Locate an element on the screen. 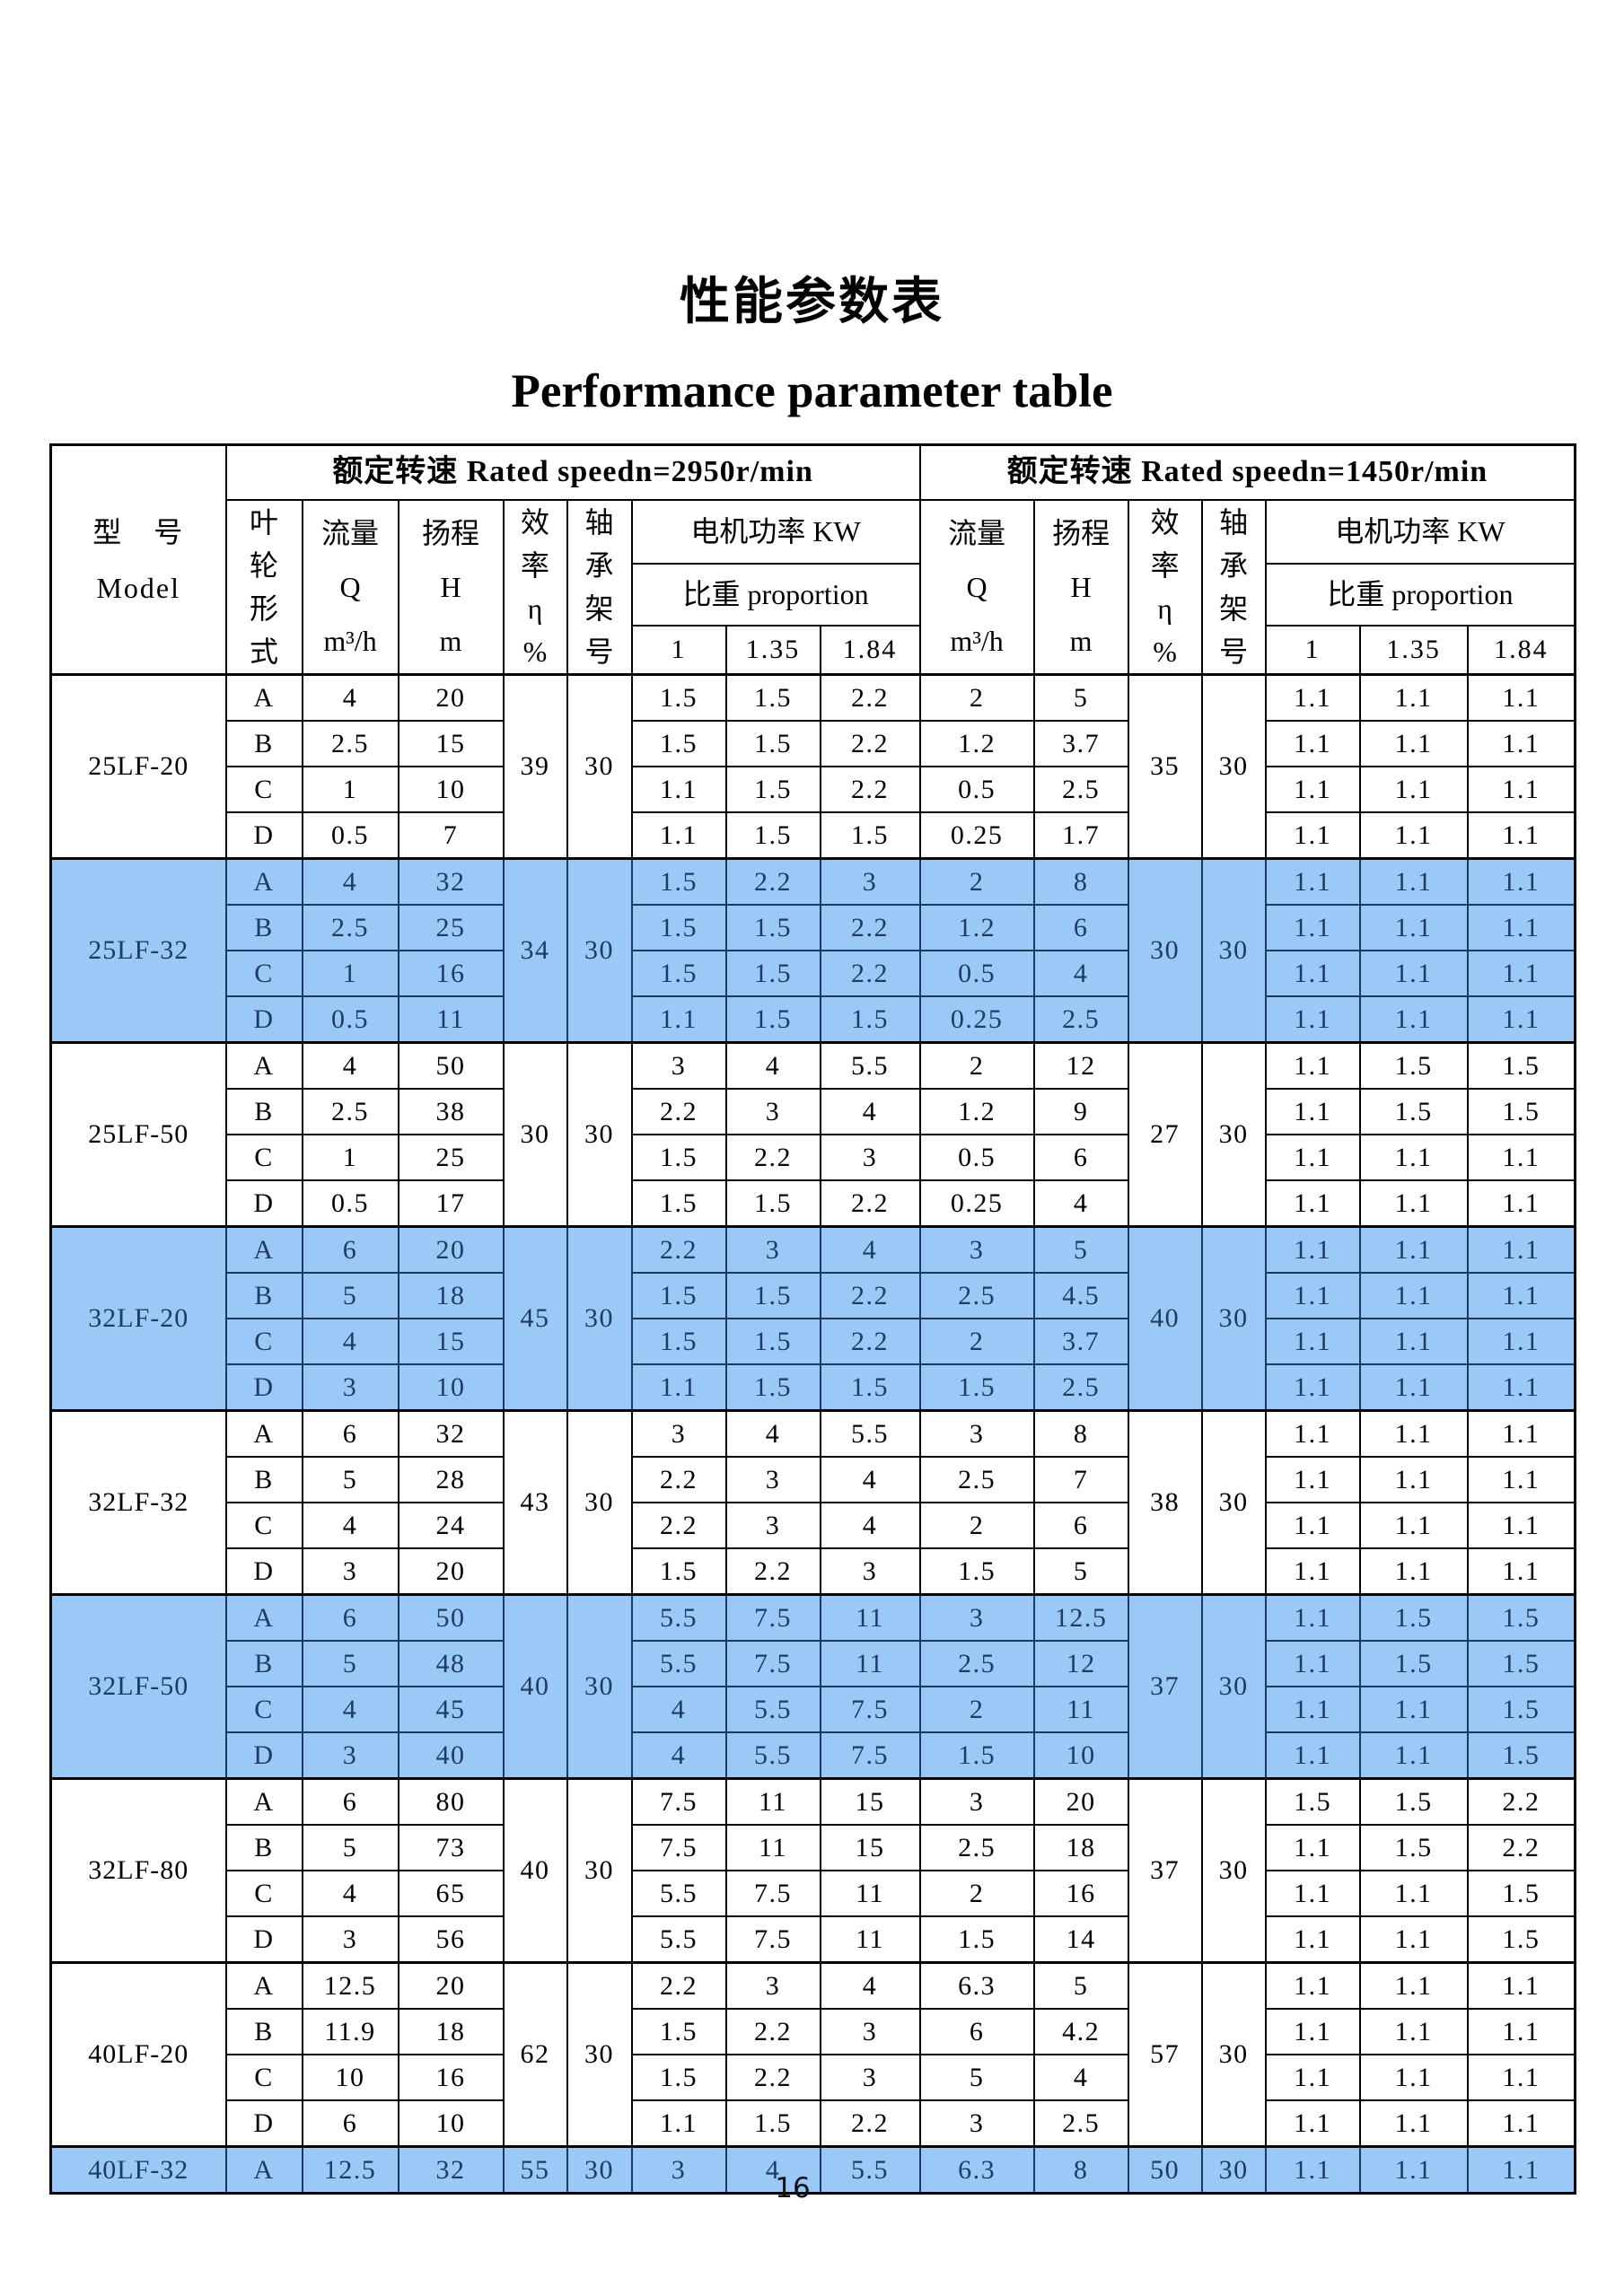 The image size is (1624, 2296). header-proportion-1450: 比重 proportion is located at coordinates (1420, 594).